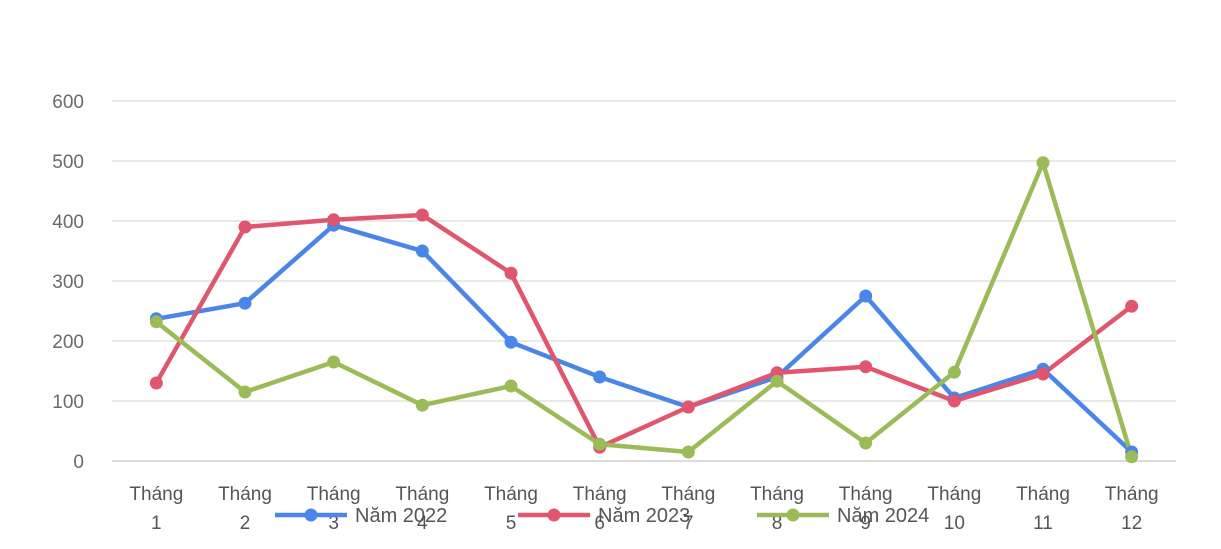 The width and height of the screenshot is (1221, 549). I want to click on y-axis: 0 100 200 300 400 500 600, so click(68, 282).